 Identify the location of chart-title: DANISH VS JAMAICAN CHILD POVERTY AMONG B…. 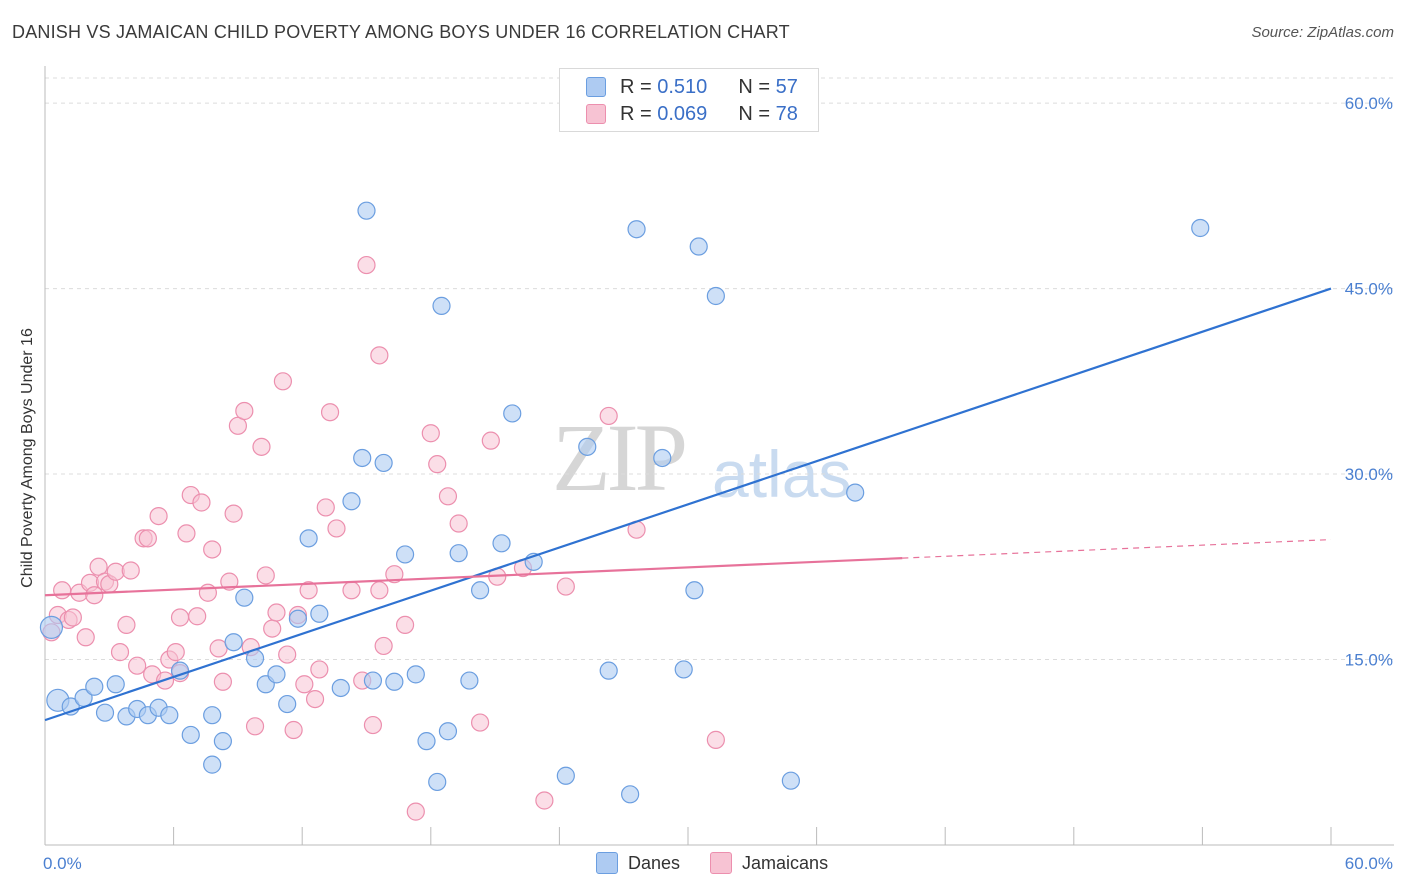
(401, 32).